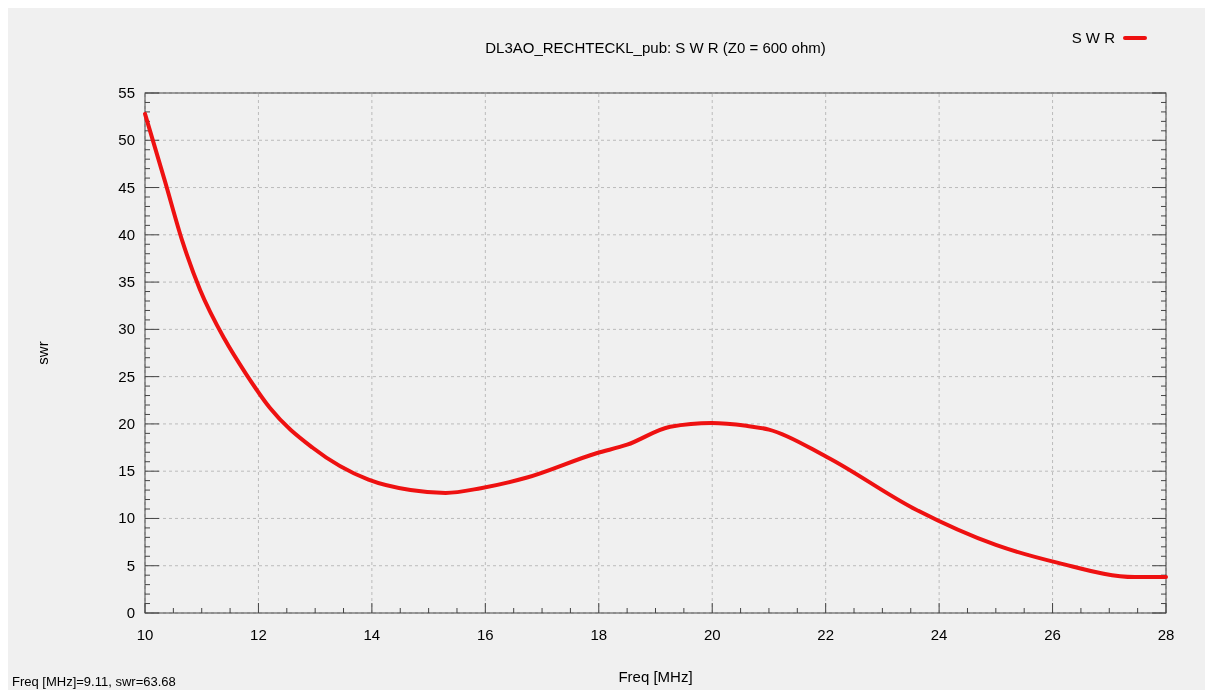 The width and height of the screenshot is (1213, 698). I want to click on x-tick-label: 20, so click(712, 634).